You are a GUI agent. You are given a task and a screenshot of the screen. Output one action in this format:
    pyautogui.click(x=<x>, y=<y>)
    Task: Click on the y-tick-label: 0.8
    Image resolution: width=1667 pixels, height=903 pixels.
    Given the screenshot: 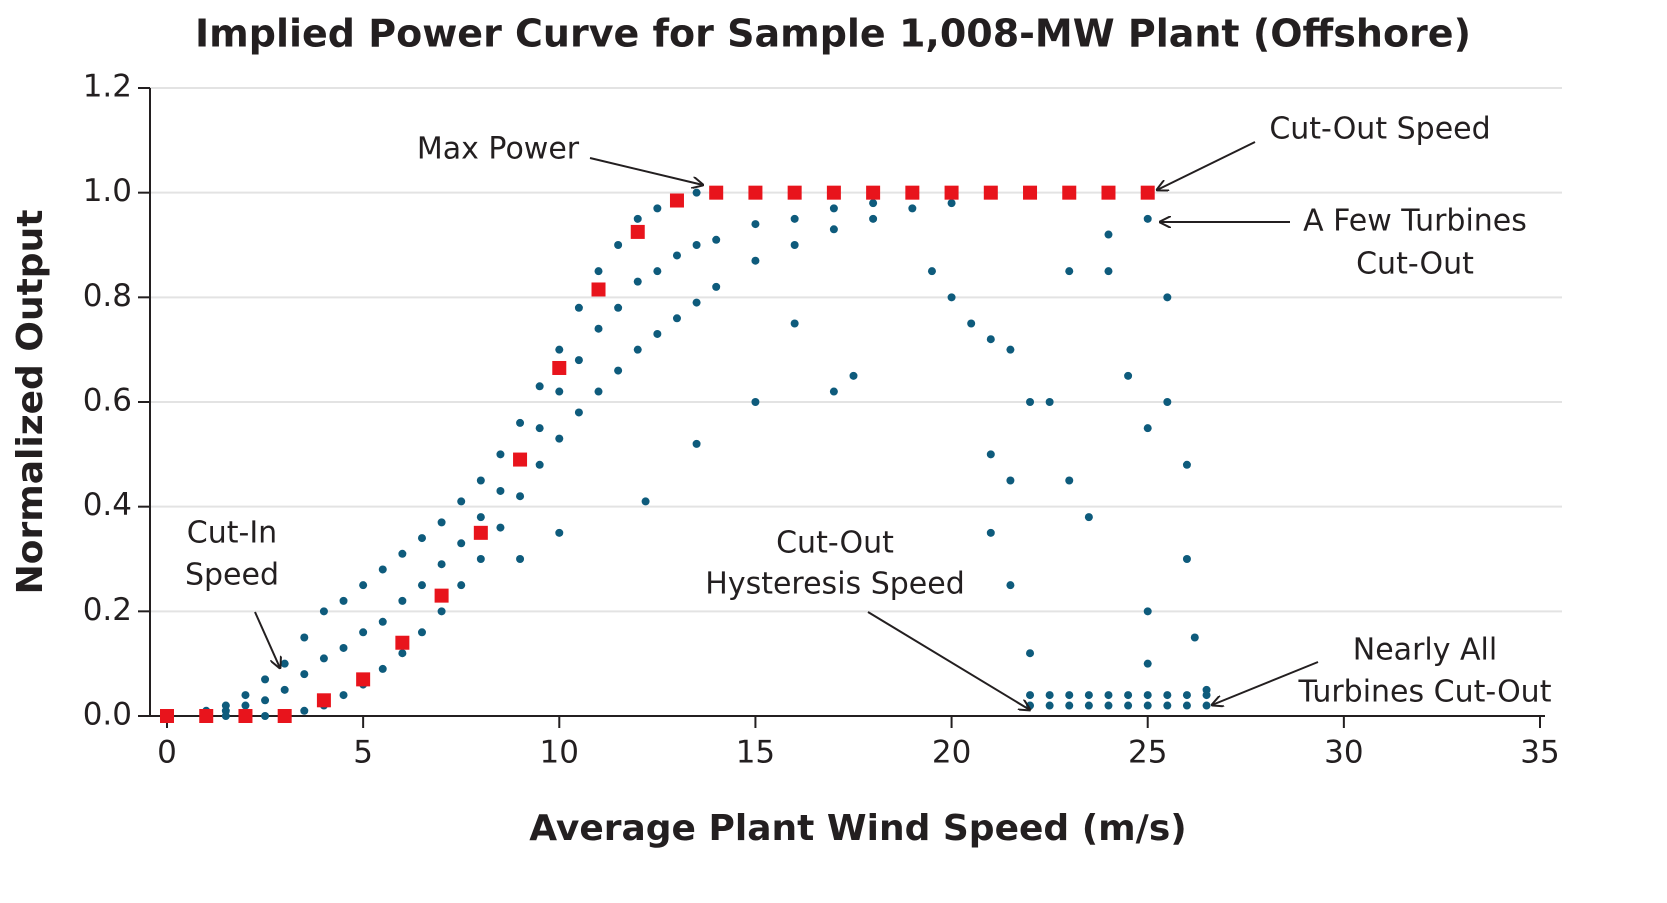 What is the action you would take?
    pyautogui.click(x=107, y=296)
    